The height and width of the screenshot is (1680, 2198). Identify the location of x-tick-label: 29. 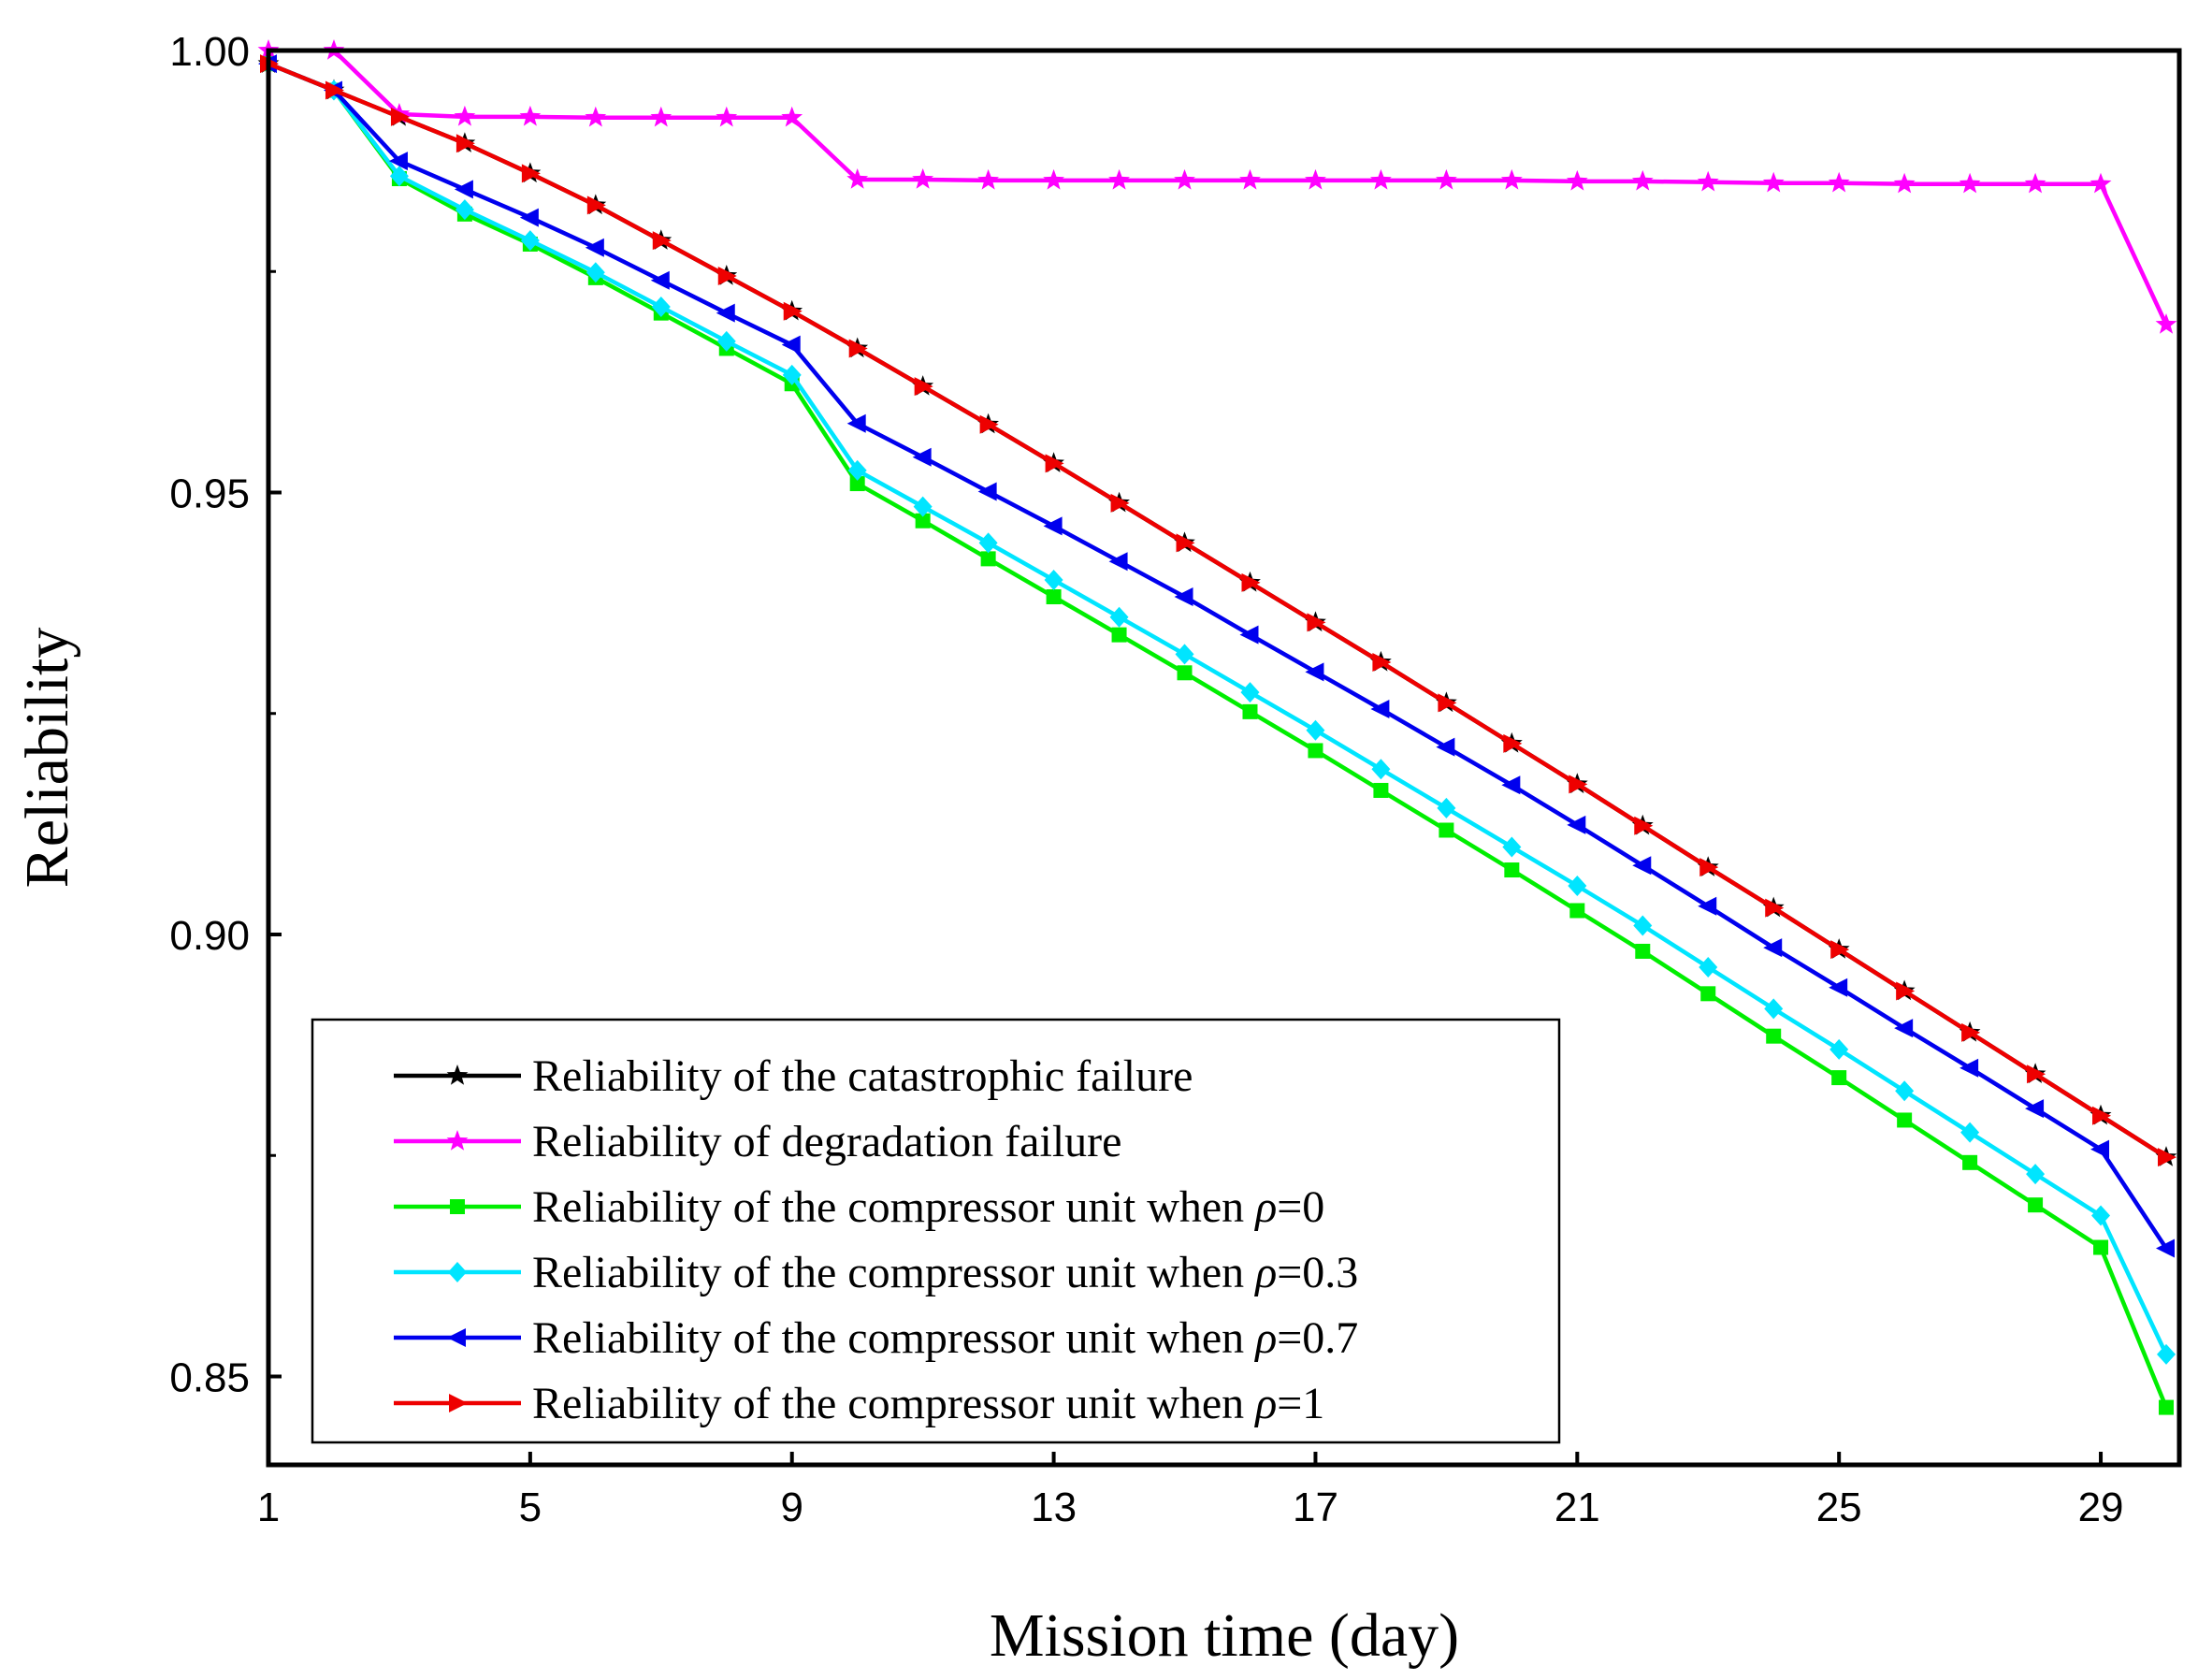
(2101, 1507).